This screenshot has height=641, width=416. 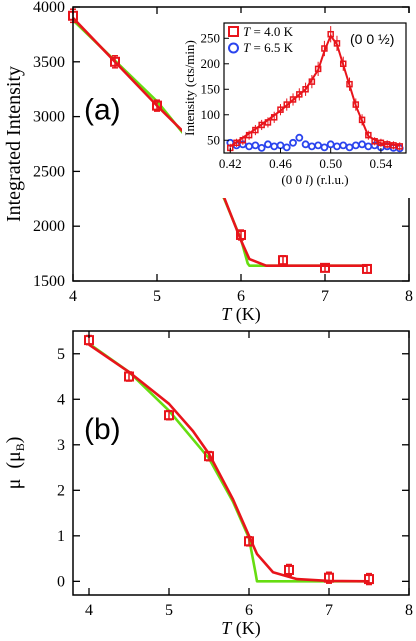 What do you see at coordinates (49, 171) in the screenshot?
I see `panel-a-y-tick-label: 2500` at bounding box center [49, 171].